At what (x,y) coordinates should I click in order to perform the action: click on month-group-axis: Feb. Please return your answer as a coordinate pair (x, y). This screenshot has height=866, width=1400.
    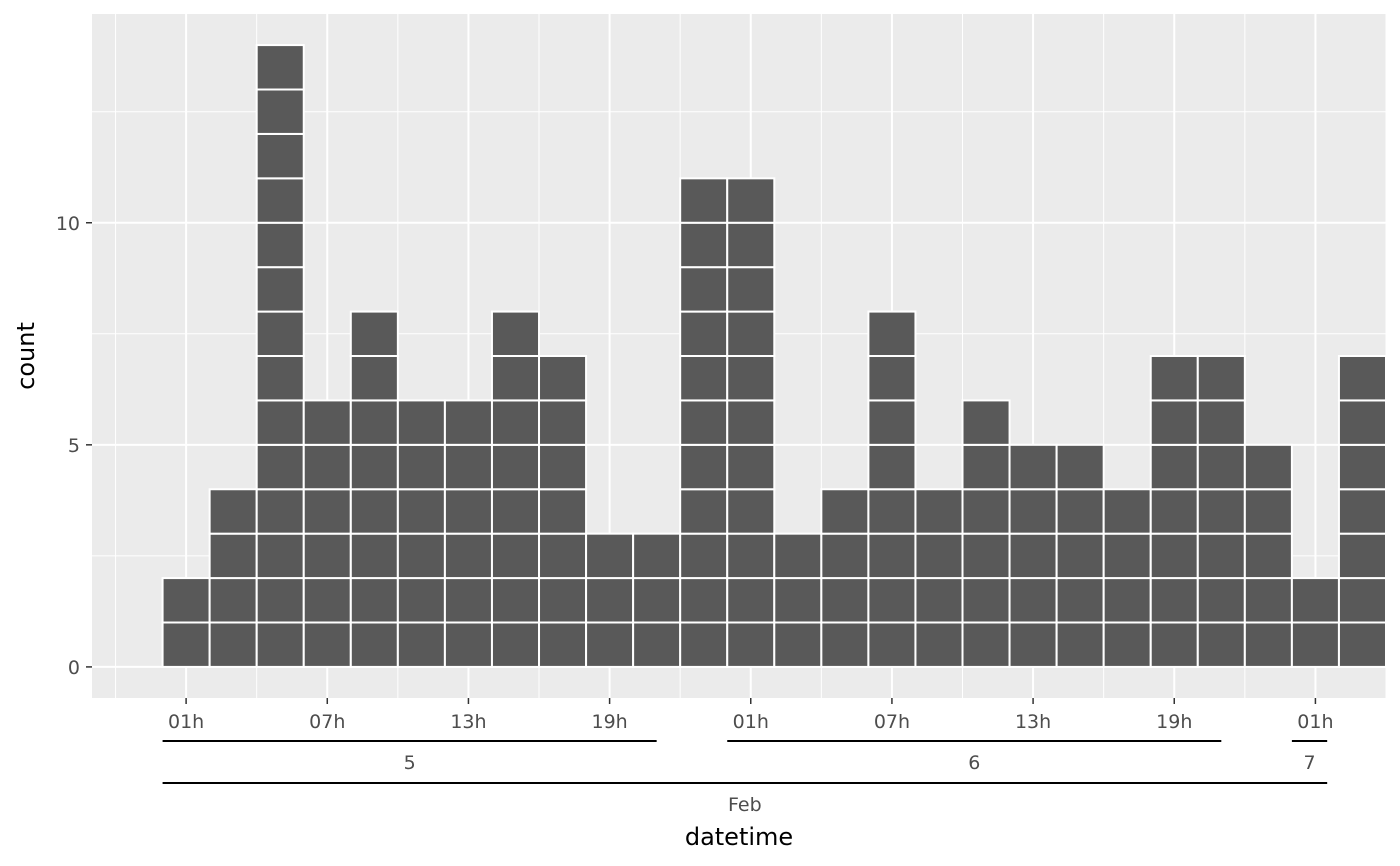
    Looking at the image, I should click on (745, 799).